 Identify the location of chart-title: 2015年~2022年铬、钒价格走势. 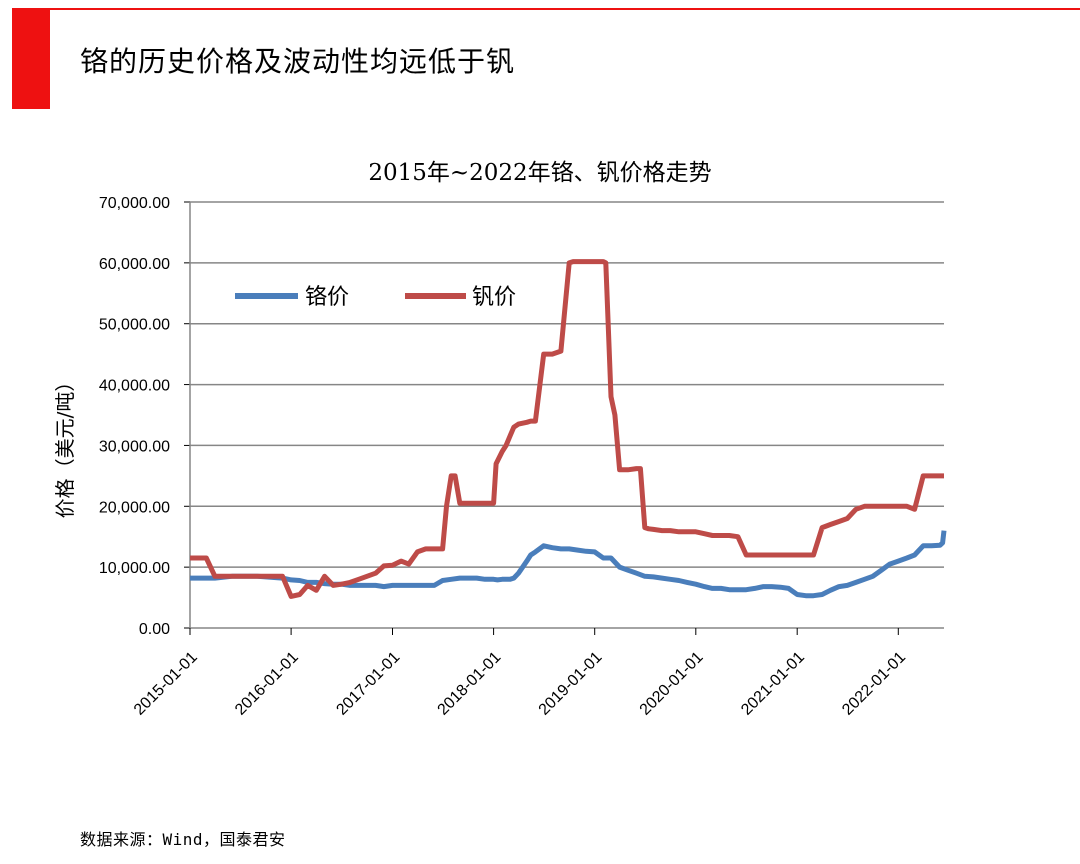
(540, 173).